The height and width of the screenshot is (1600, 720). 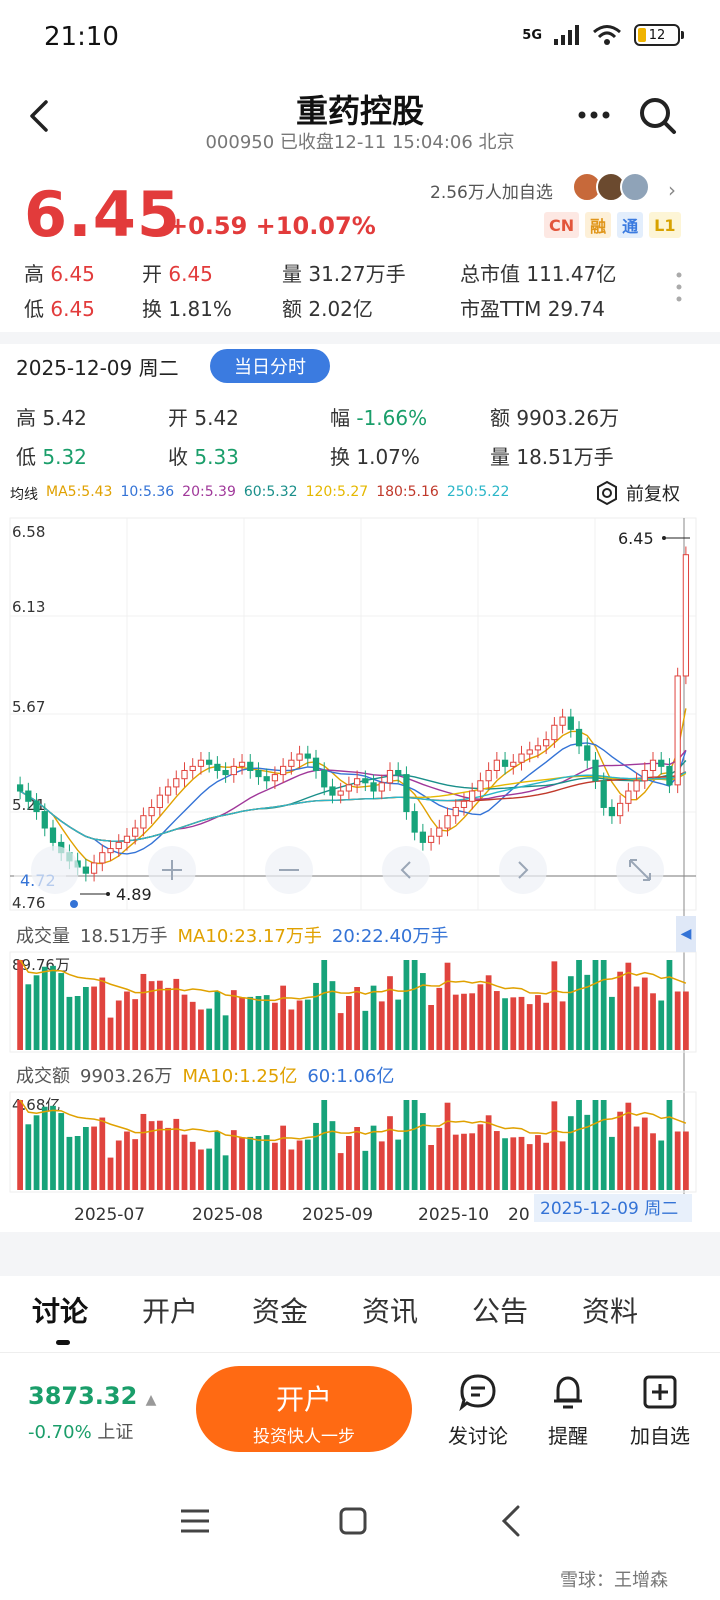 I want to click on stat-volume: 量 31.27万手, so click(x=344, y=274).